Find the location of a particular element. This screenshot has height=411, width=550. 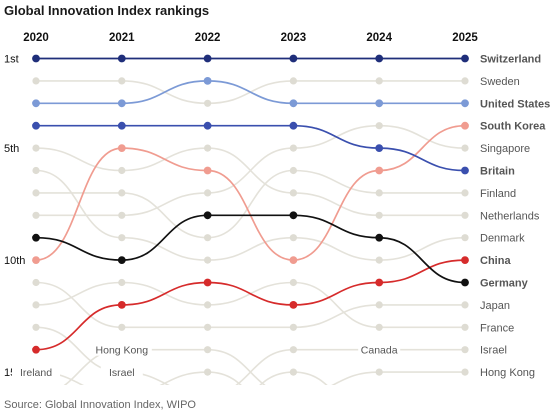

point-germany-2022 is located at coordinates (207, 215).